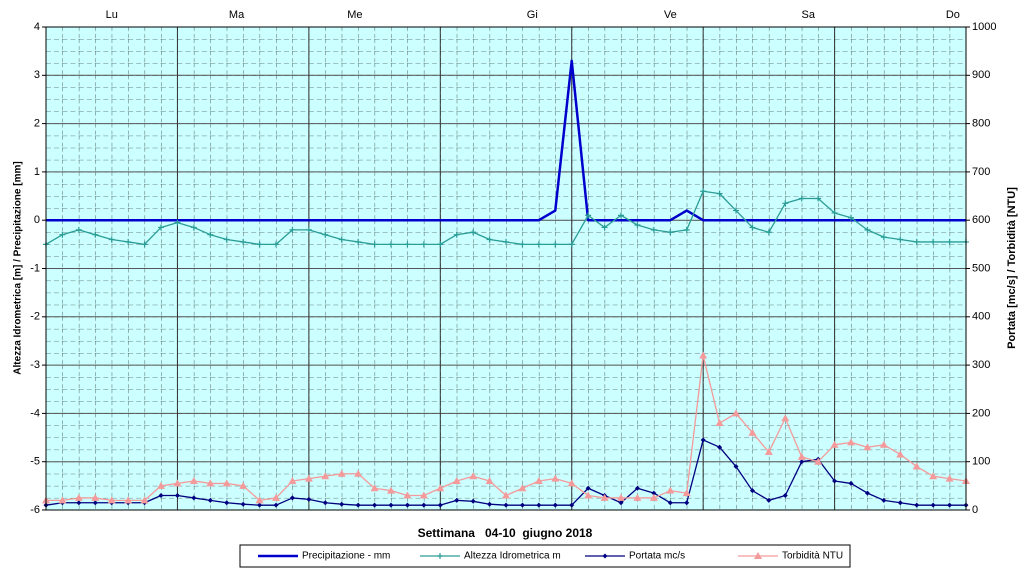 The height and width of the screenshot is (574, 1023). I want to click on x-tick-label: Lu, so click(112, 15).